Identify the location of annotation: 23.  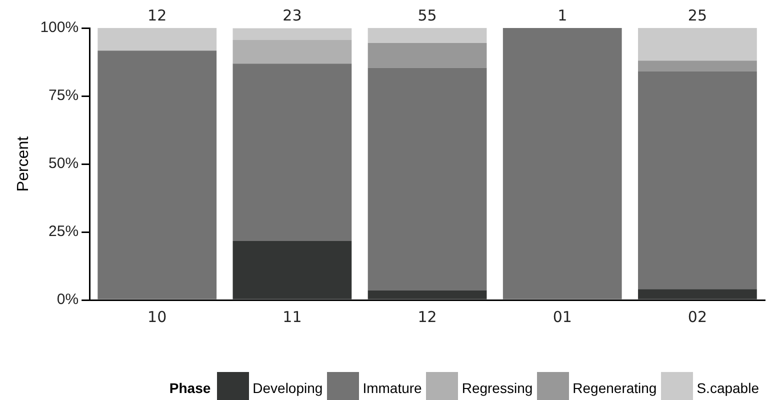
(292, 15).